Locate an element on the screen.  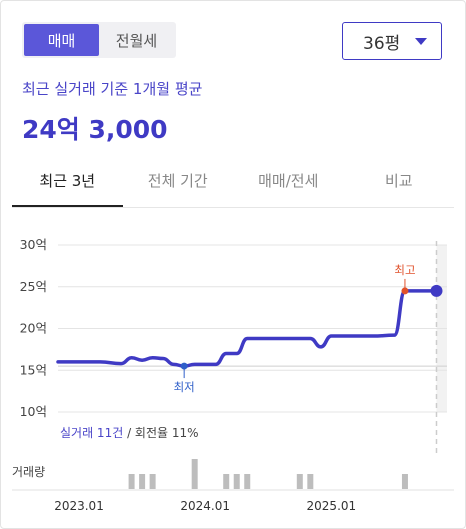
average-subtitle: 최근 실거래 기준 1개월 평균 is located at coordinates (112, 89).